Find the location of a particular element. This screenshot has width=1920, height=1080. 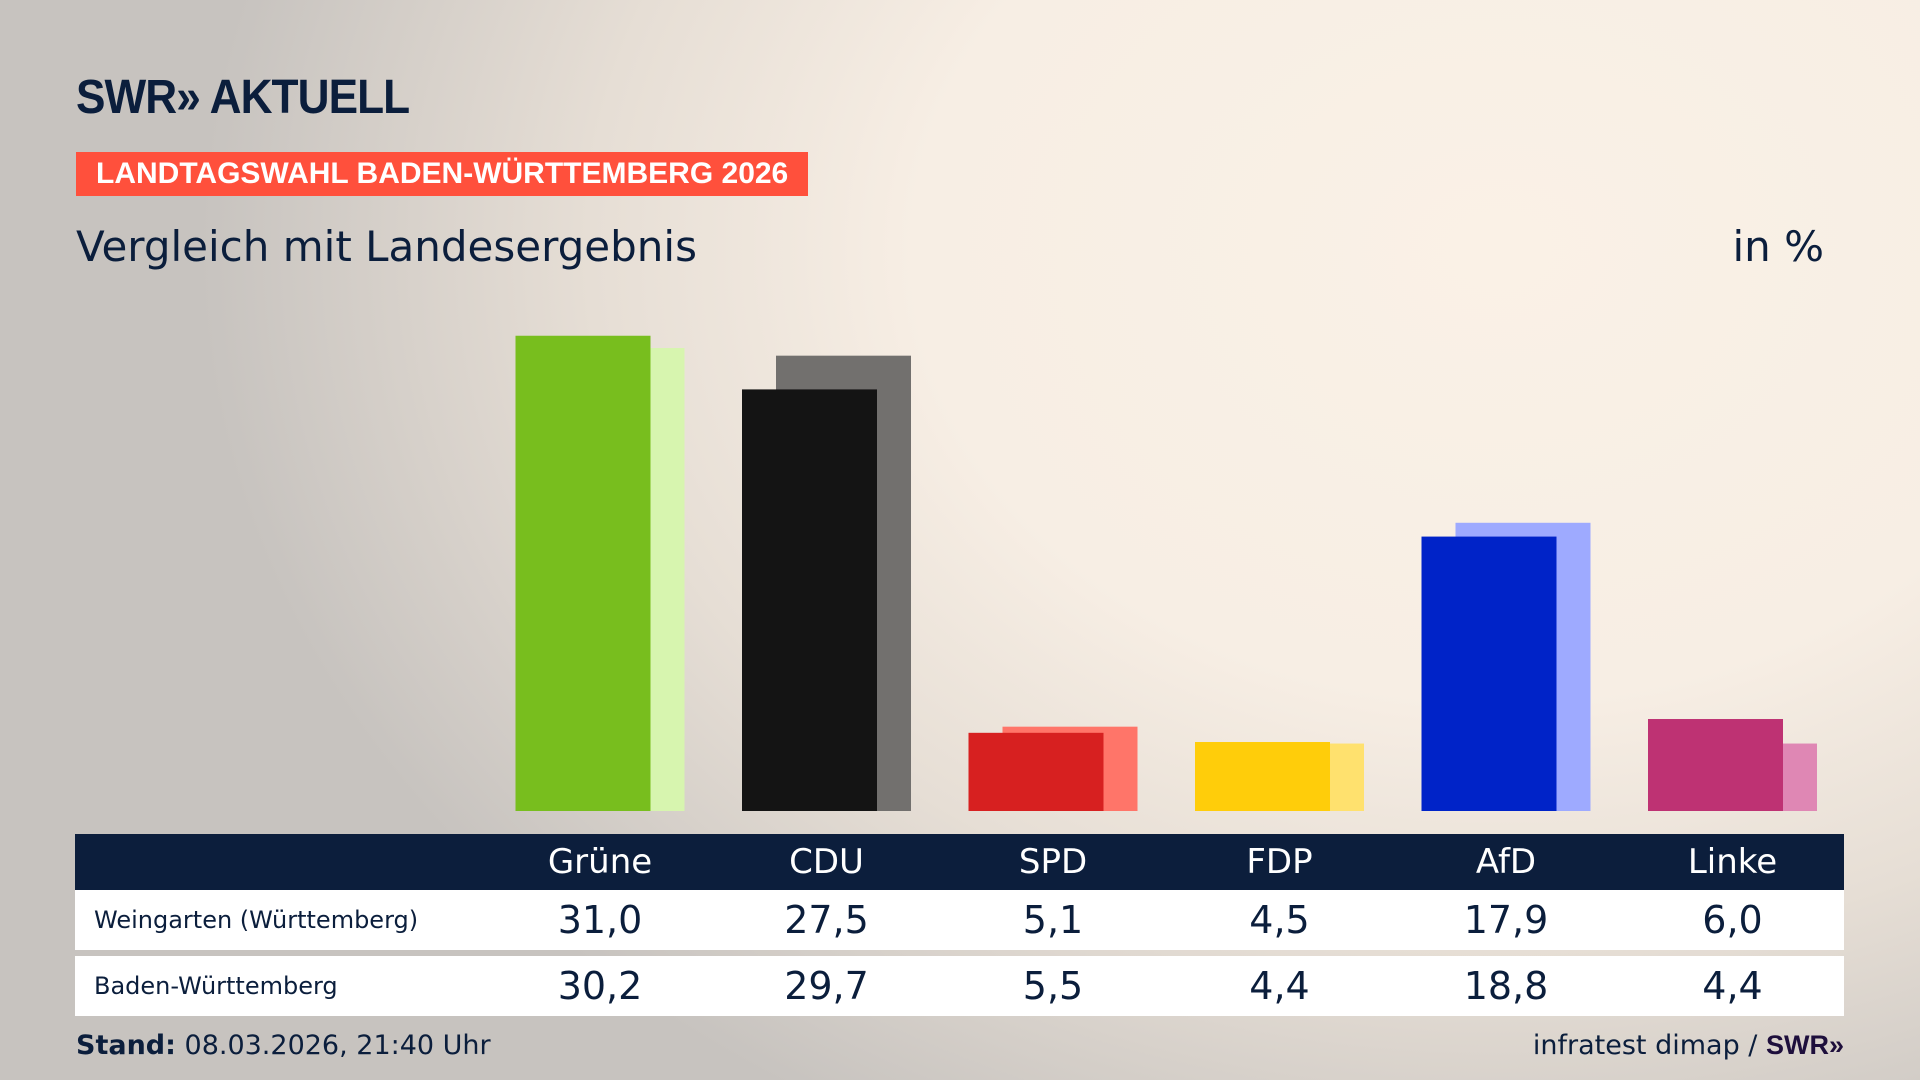

election-banner: LANDTAGSWAHL BADEN-WÜRTTEMBERG 2026 is located at coordinates (442, 174).